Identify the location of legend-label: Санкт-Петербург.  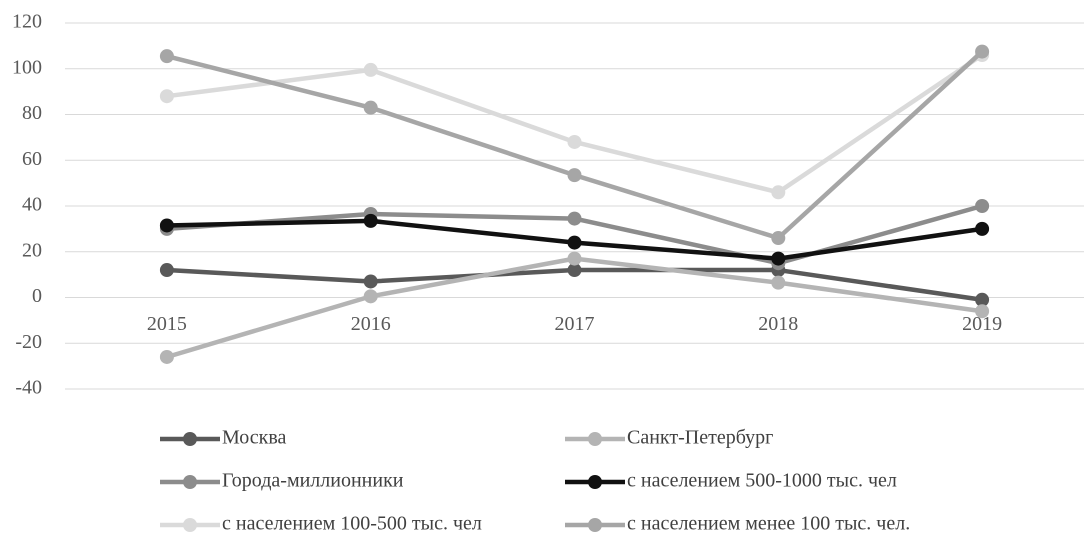
(700, 438).